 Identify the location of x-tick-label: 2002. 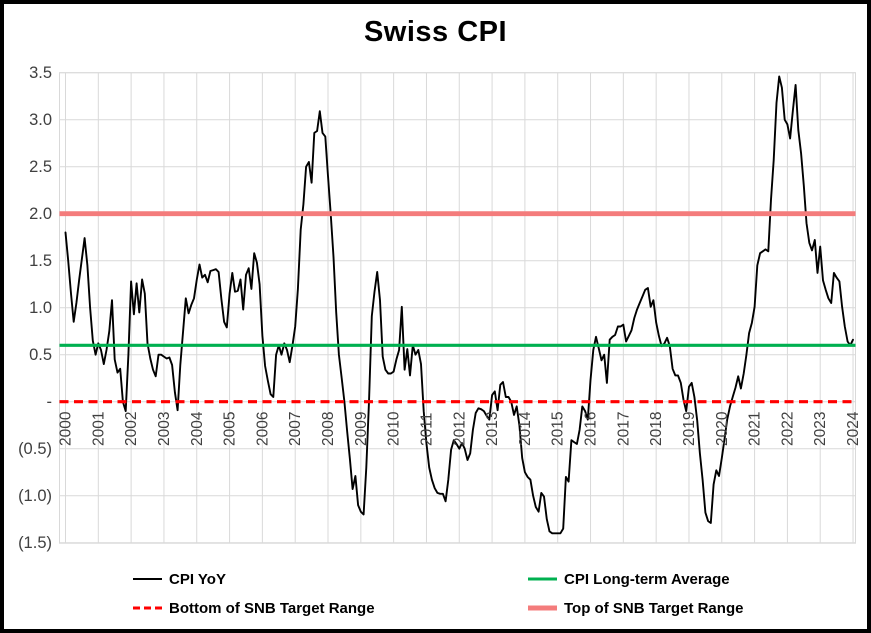
(131, 429).